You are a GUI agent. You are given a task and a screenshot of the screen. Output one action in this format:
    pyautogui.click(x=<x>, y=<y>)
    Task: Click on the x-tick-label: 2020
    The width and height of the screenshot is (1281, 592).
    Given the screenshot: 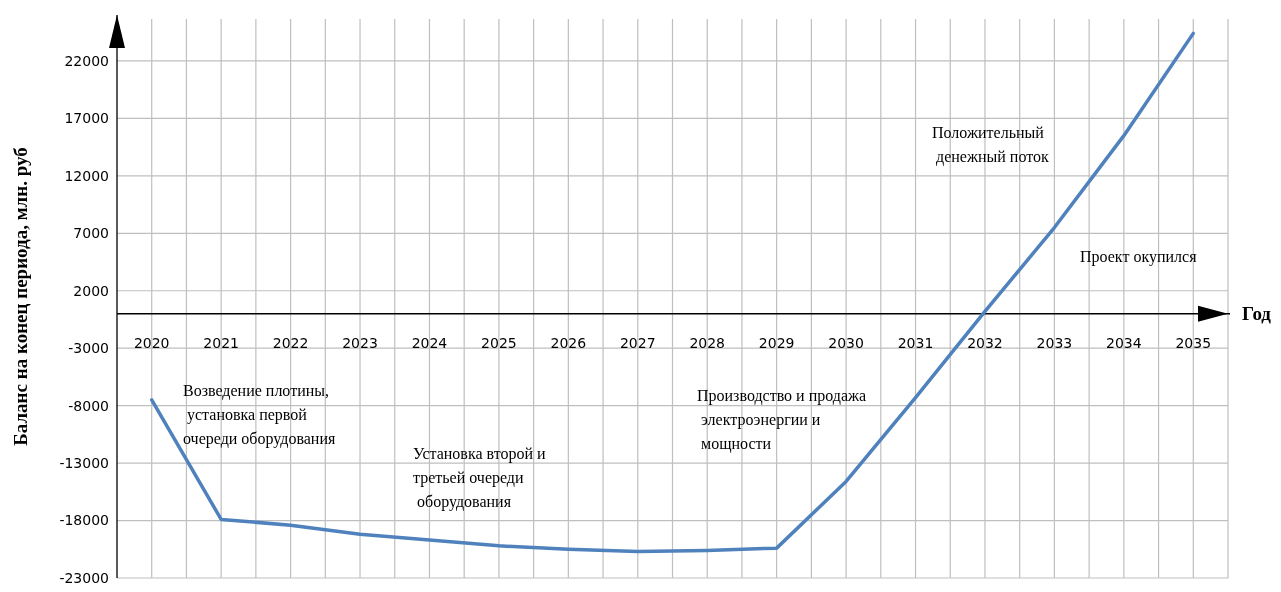 What is the action you would take?
    pyautogui.click(x=151, y=342)
    